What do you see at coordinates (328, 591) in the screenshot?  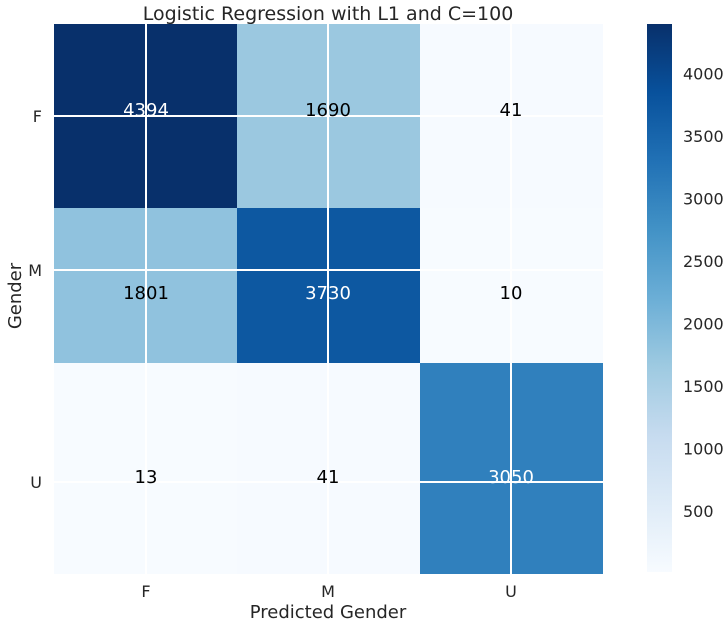 I see `x-tick-label: M` at bounding box center [328, 591].